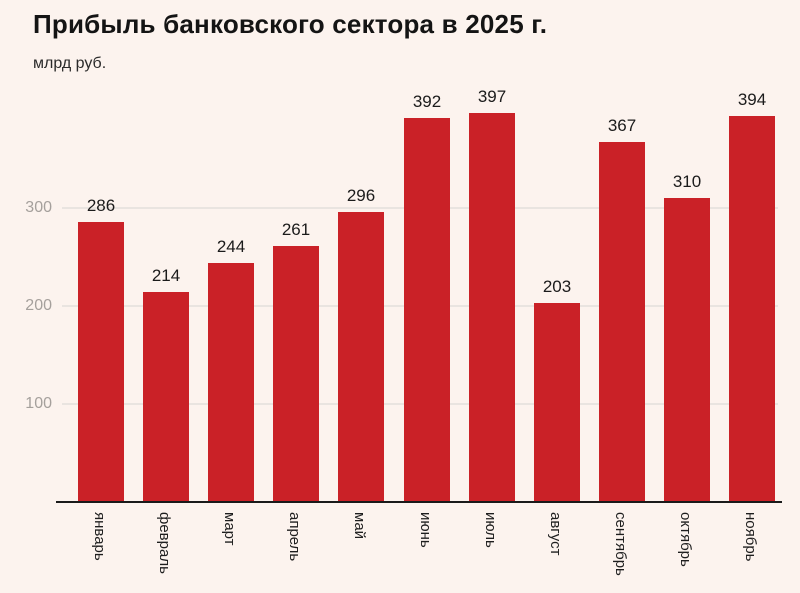 The image size is (800, 593). Describe the element at coordinates (687, 181) in the screenshot. I see `value-label-month-10: 310` at that location.